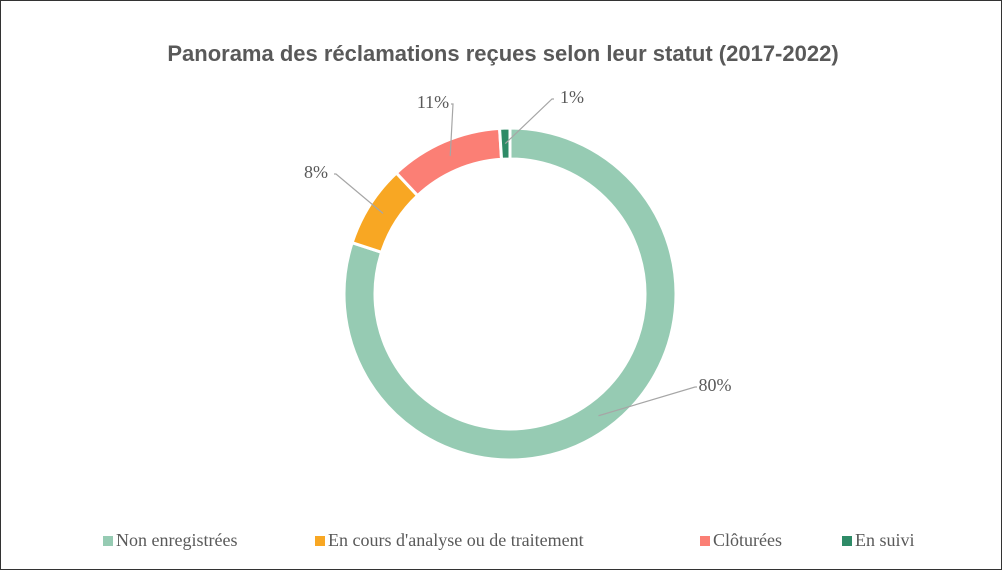 Image resolution: width=1003 pixels, height=571 pixels. I want to click on data-label: 1%, so click(572, 97).